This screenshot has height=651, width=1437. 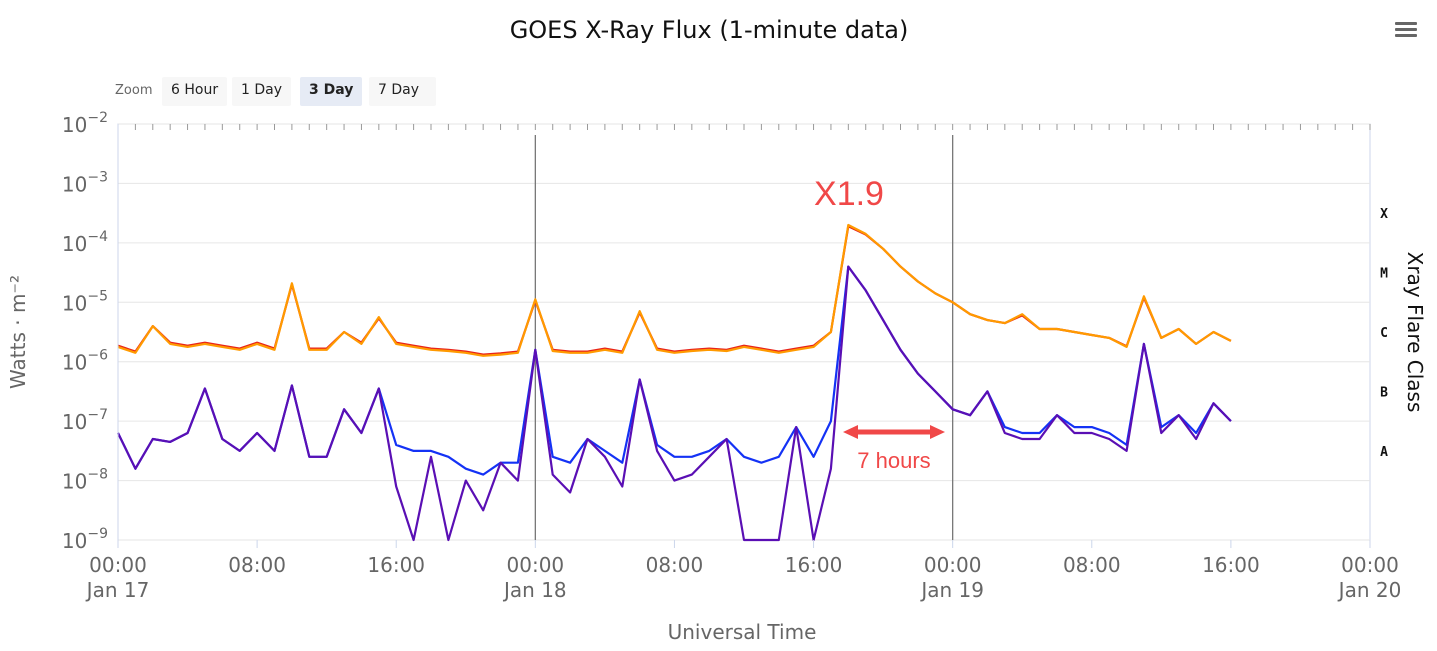 What do you see at coordinates (85, 242) in the screenshot?
I see `y-tick-label: 10⁻⁴` at bounding box center [85, 242].